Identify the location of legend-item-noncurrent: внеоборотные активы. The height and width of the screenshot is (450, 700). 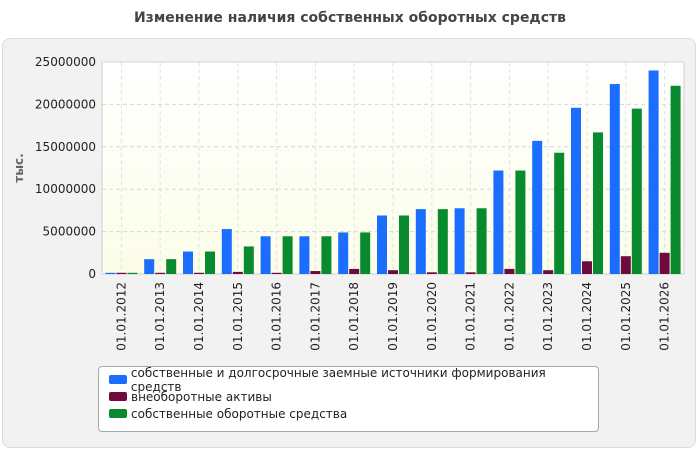
(353, 396).